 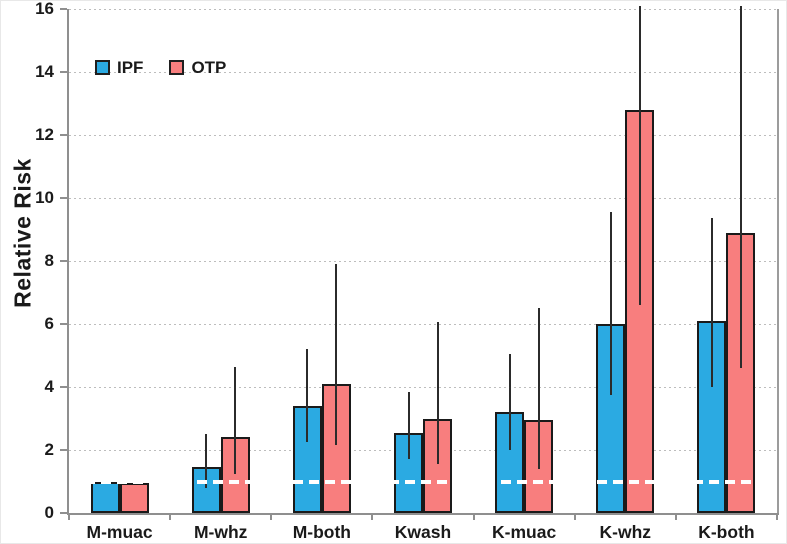 What do you see at coordinates (524, 532) in the screenshot?
I see `x-tick-label-k-muac: K-muac` at bounding box center [524, 532].